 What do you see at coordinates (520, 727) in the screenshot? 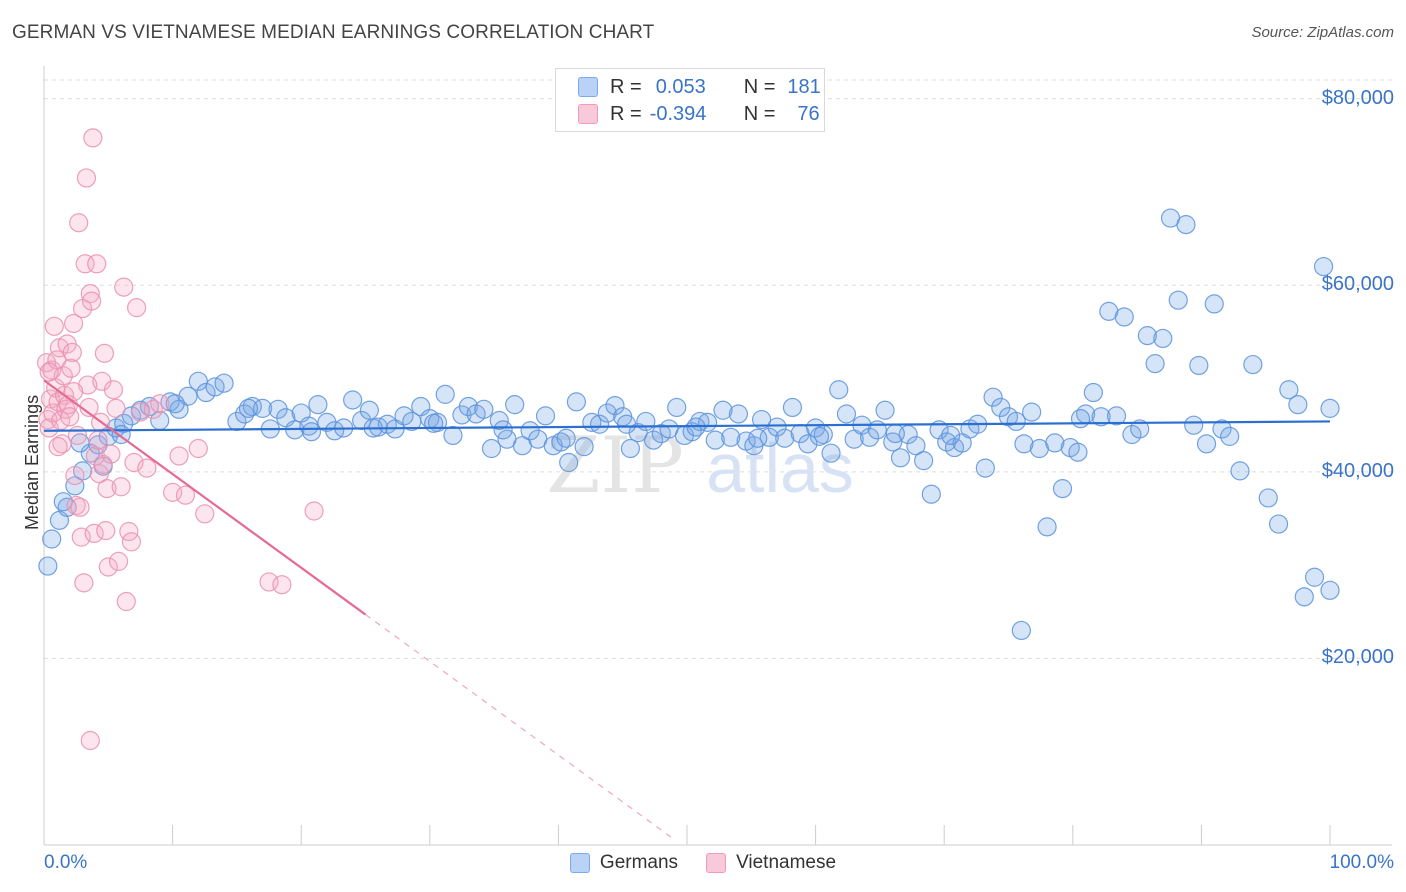
I see `trend-line-vietnamese-extrapolated` at bounding box center [520, 727].